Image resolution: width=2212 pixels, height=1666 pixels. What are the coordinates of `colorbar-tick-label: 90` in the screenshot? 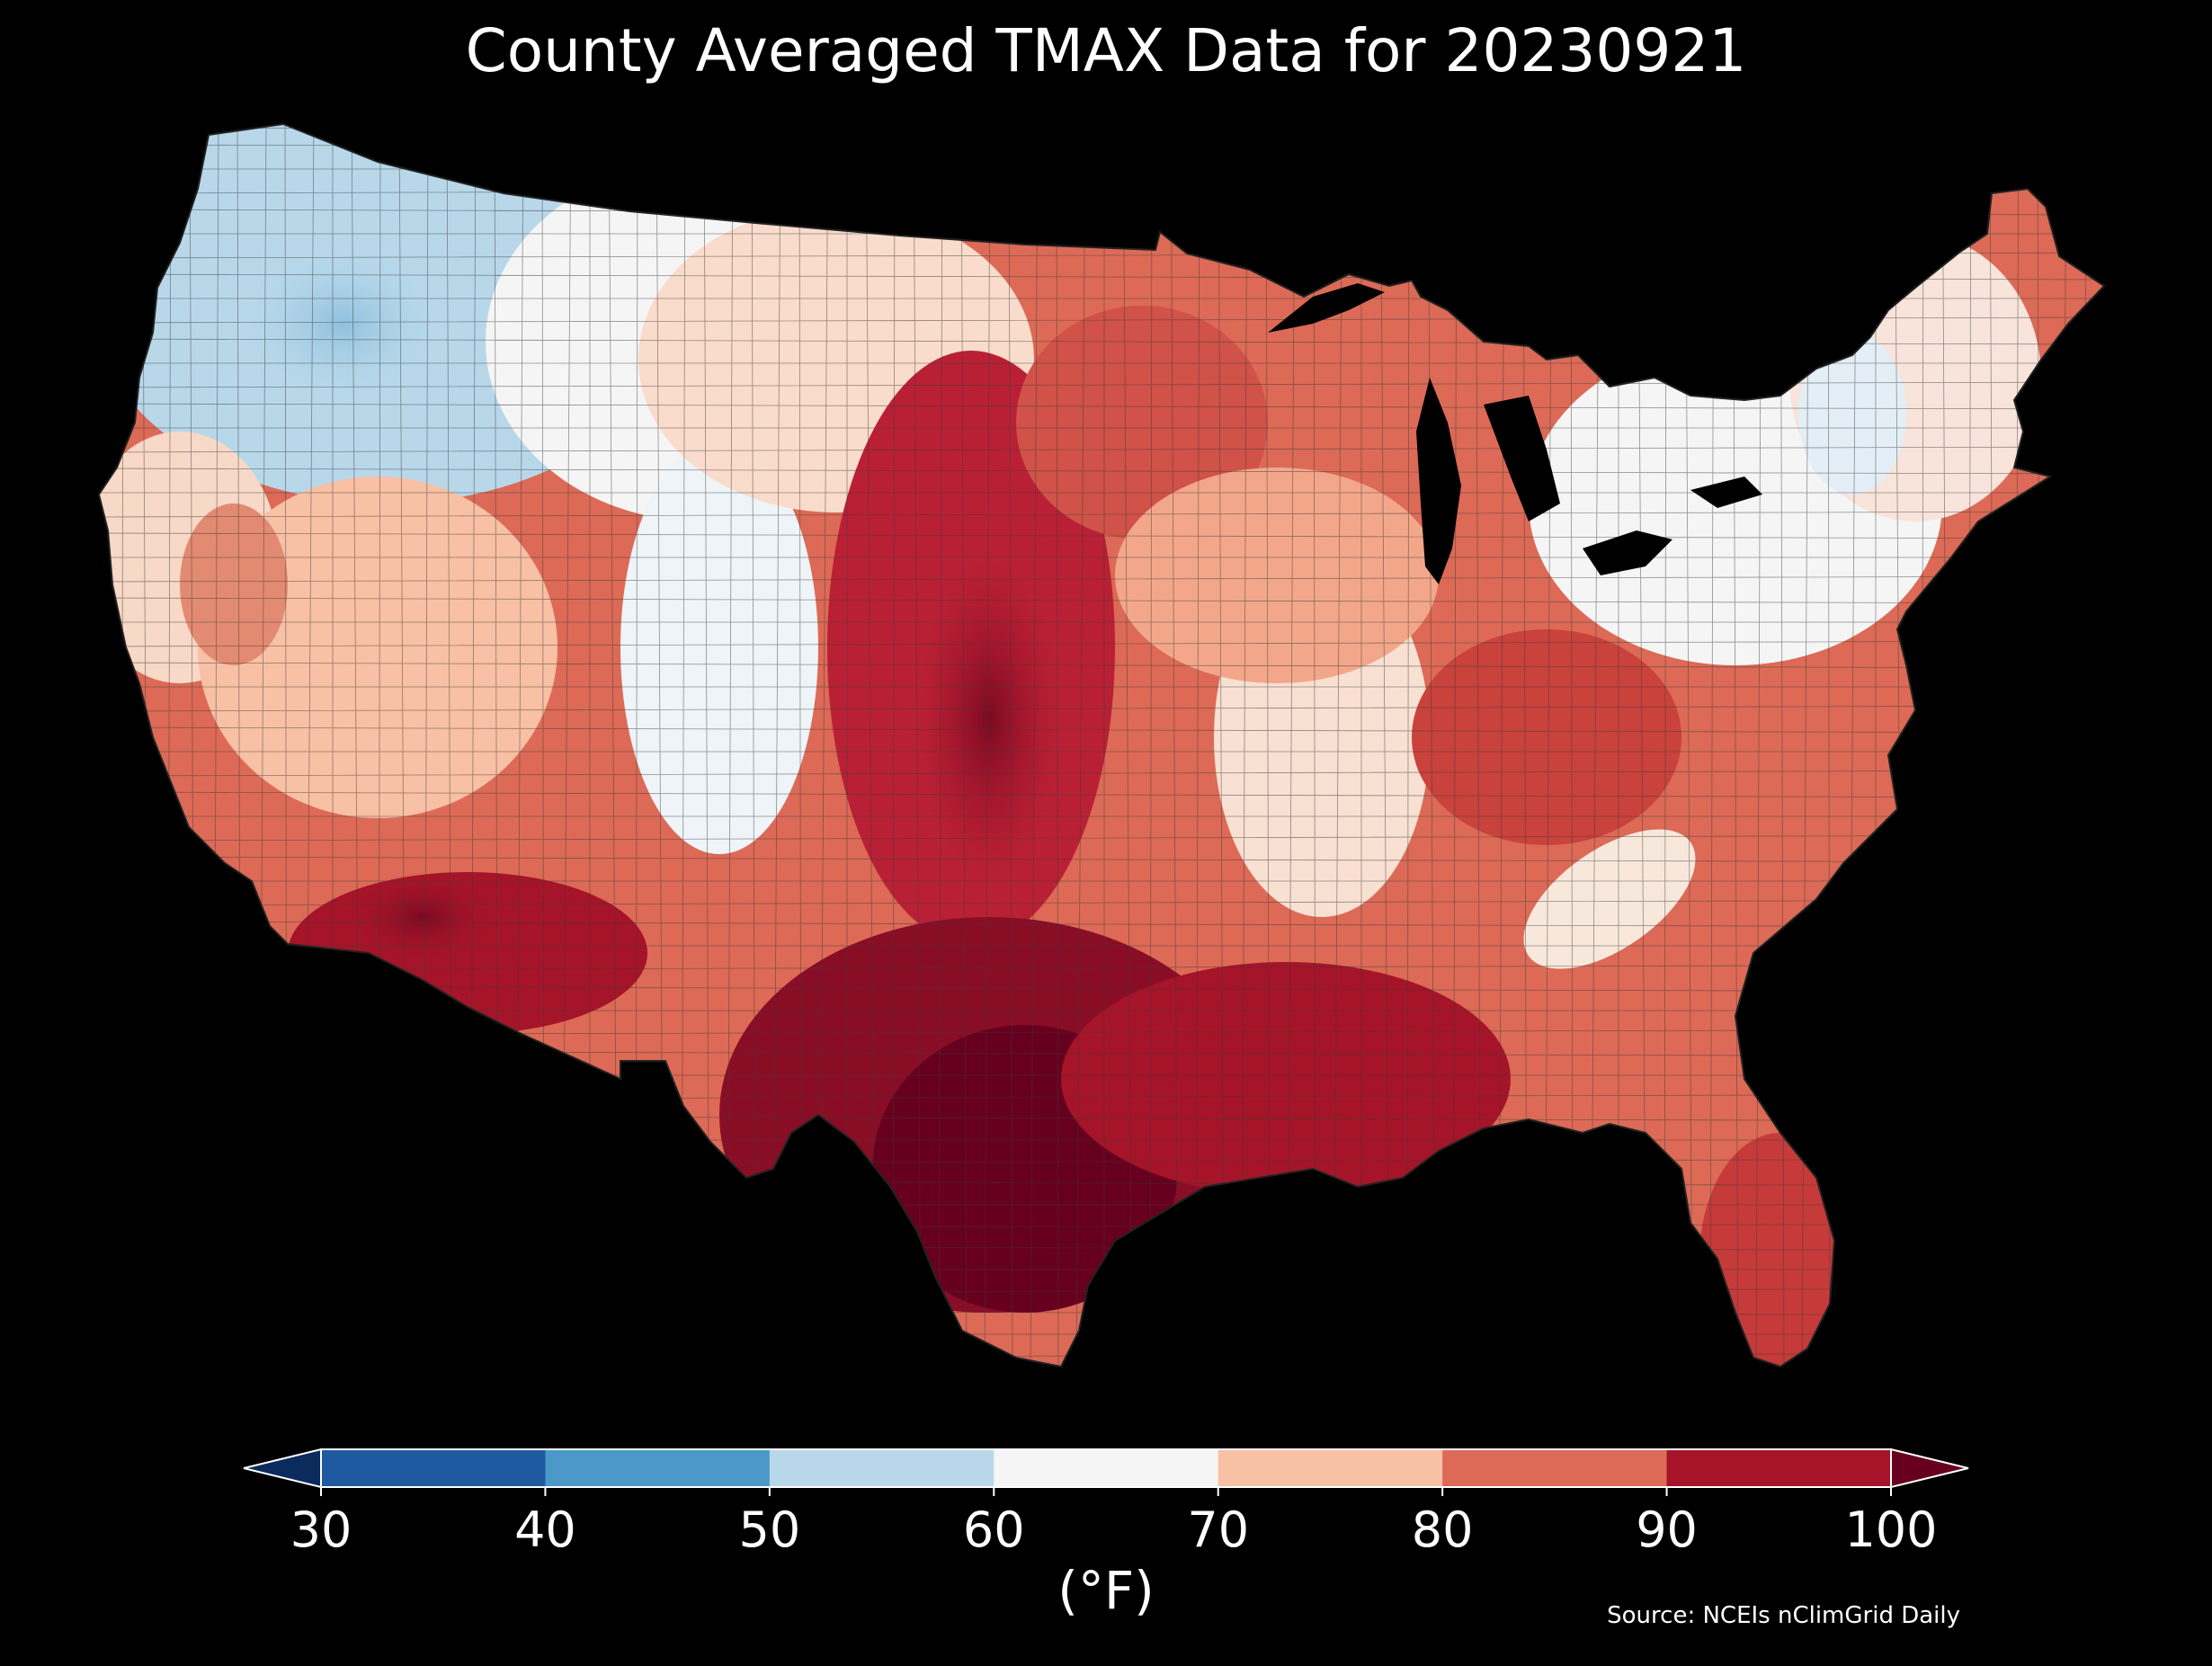 It's located at (1667, 1530).